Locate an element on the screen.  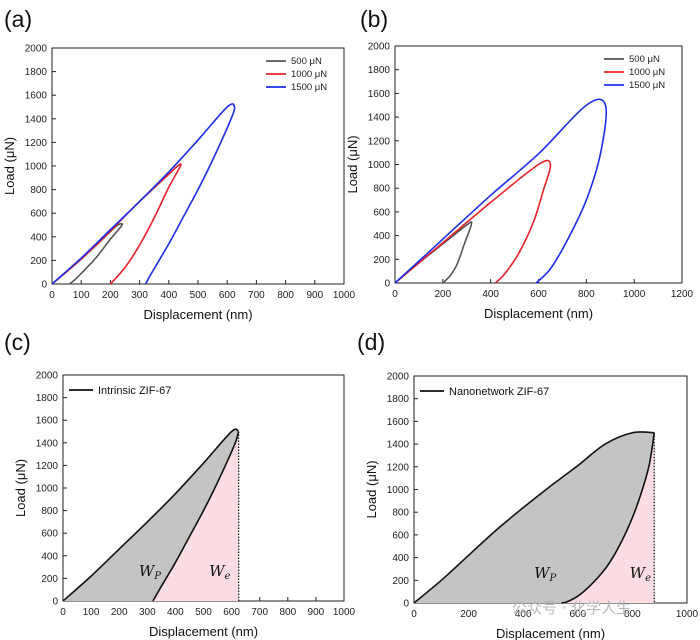
we-region is located at coordinates (608, 517).